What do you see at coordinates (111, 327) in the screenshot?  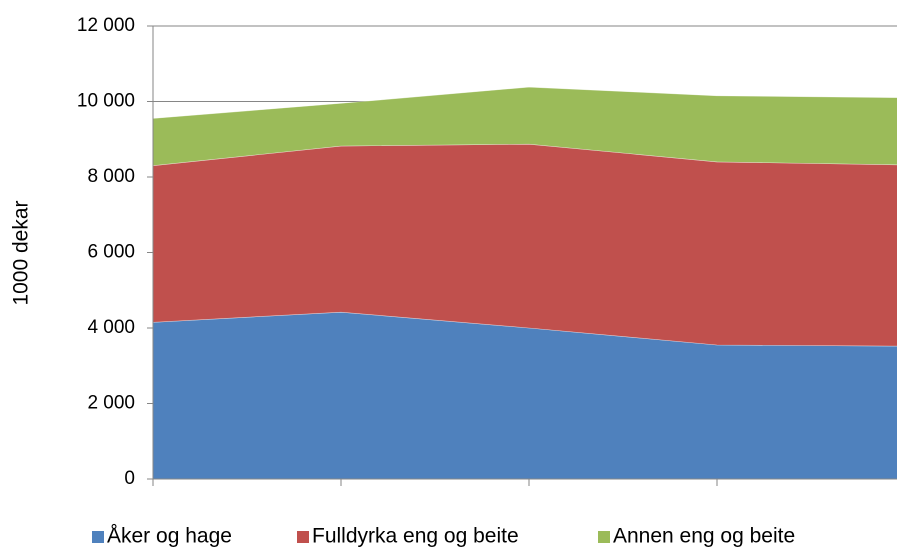 I see `y-tick-label: 4 000` at bounding box center [111, 327].